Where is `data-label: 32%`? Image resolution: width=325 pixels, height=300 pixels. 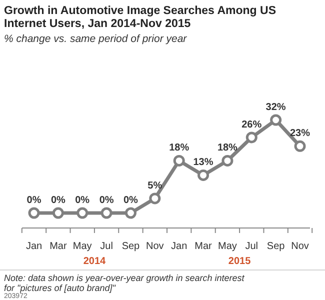
data-label: 32% is located at coordinates (276, 107).